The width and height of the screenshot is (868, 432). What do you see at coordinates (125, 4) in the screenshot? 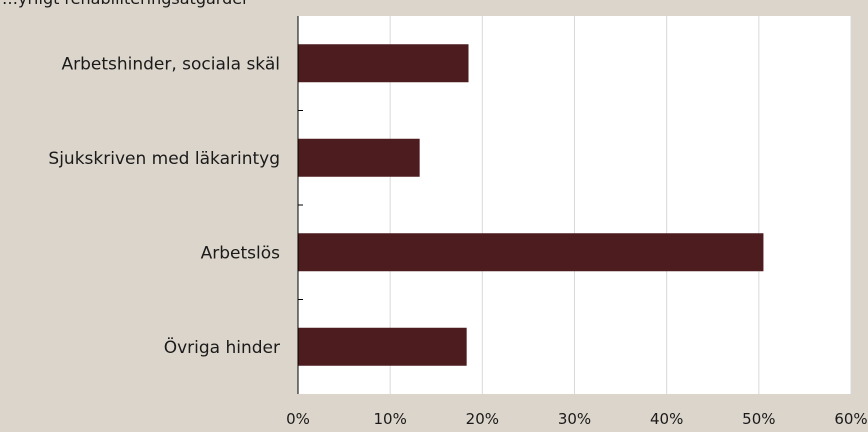
I see `chart-title-partial: …yrligt rehabiliteringsåtgärder` at bounding box center [125, 4].